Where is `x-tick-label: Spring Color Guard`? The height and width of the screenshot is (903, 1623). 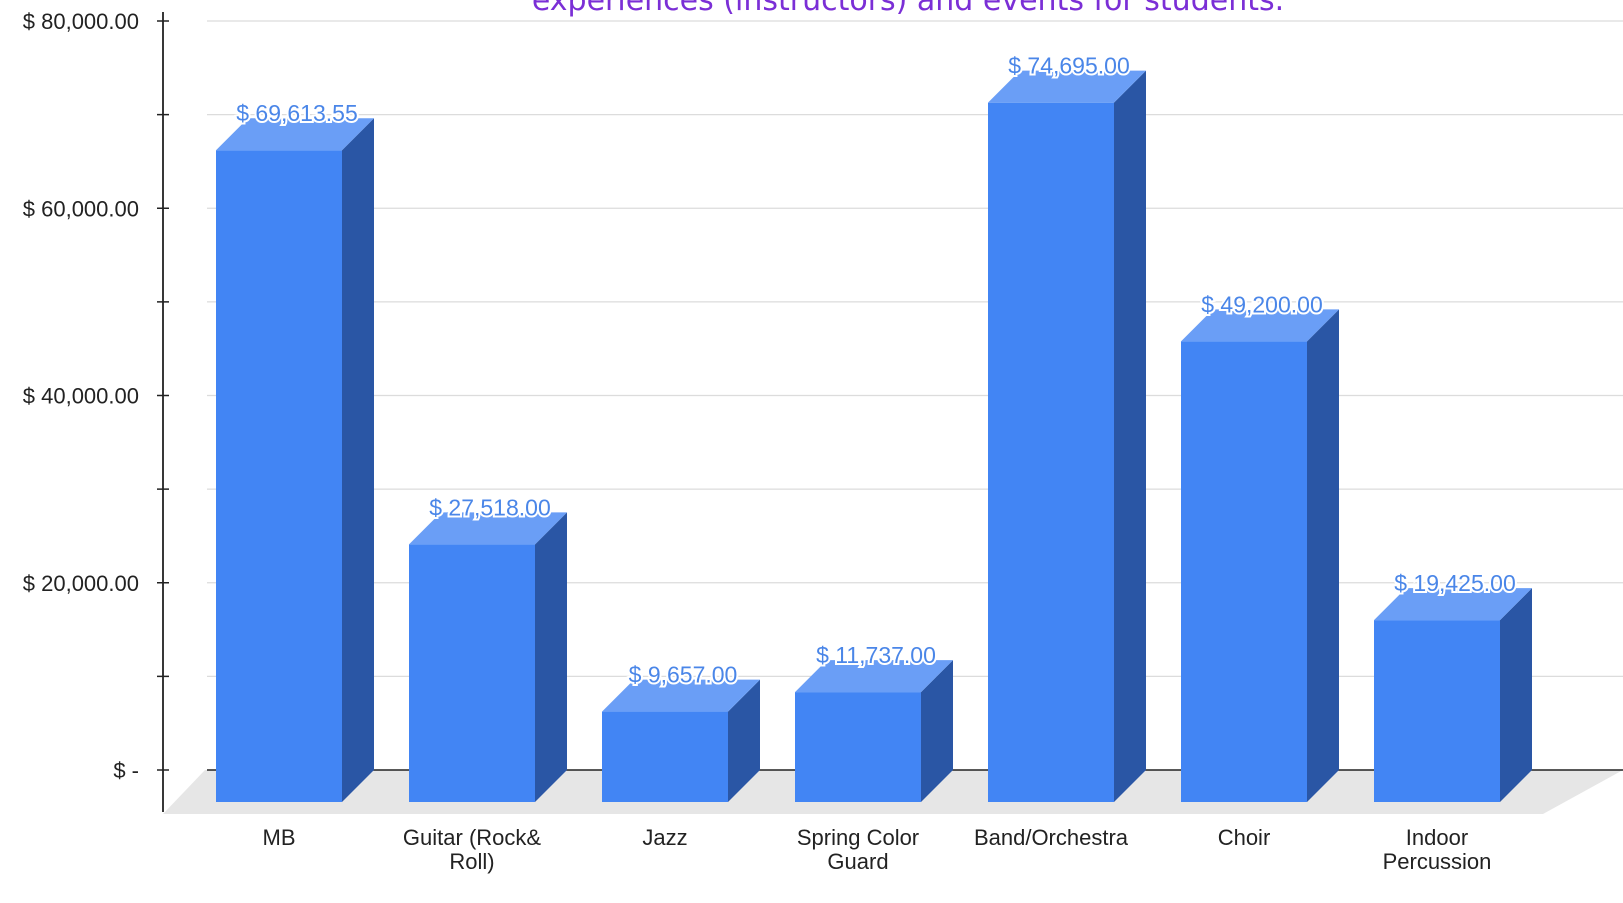
x-tick-label: Spring Color Guard is located at coordinates (858, 849).